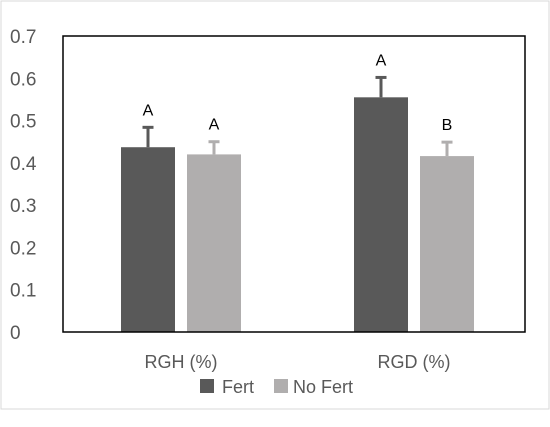 This screenshot has height=427, width=550. I want to click on y-tick-label: 0.3, so click(23, 206).